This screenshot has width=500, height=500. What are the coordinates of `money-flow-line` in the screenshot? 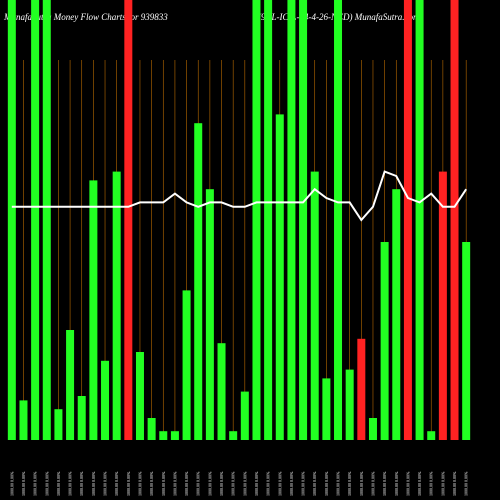 It's located at (239, 196).